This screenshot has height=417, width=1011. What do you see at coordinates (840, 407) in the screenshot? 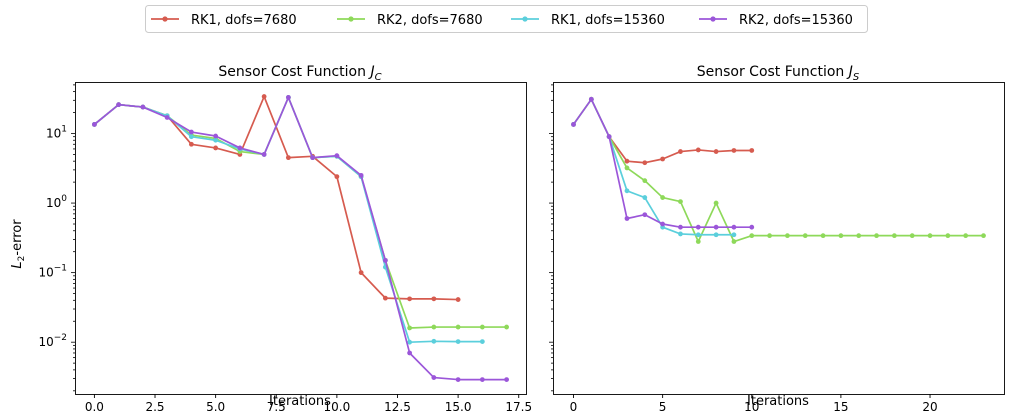
I see `chart-right-xtick-label: 15` at bounding box center [840, 407].